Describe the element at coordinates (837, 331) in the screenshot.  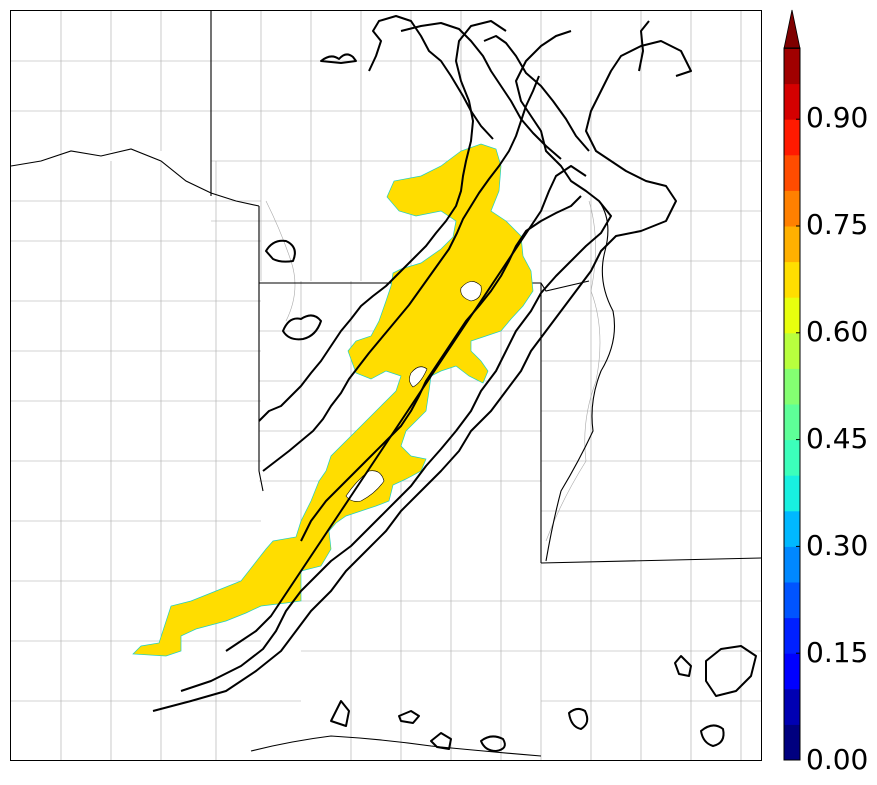
I see `colorbar-tick-label: 0.60` at that location.